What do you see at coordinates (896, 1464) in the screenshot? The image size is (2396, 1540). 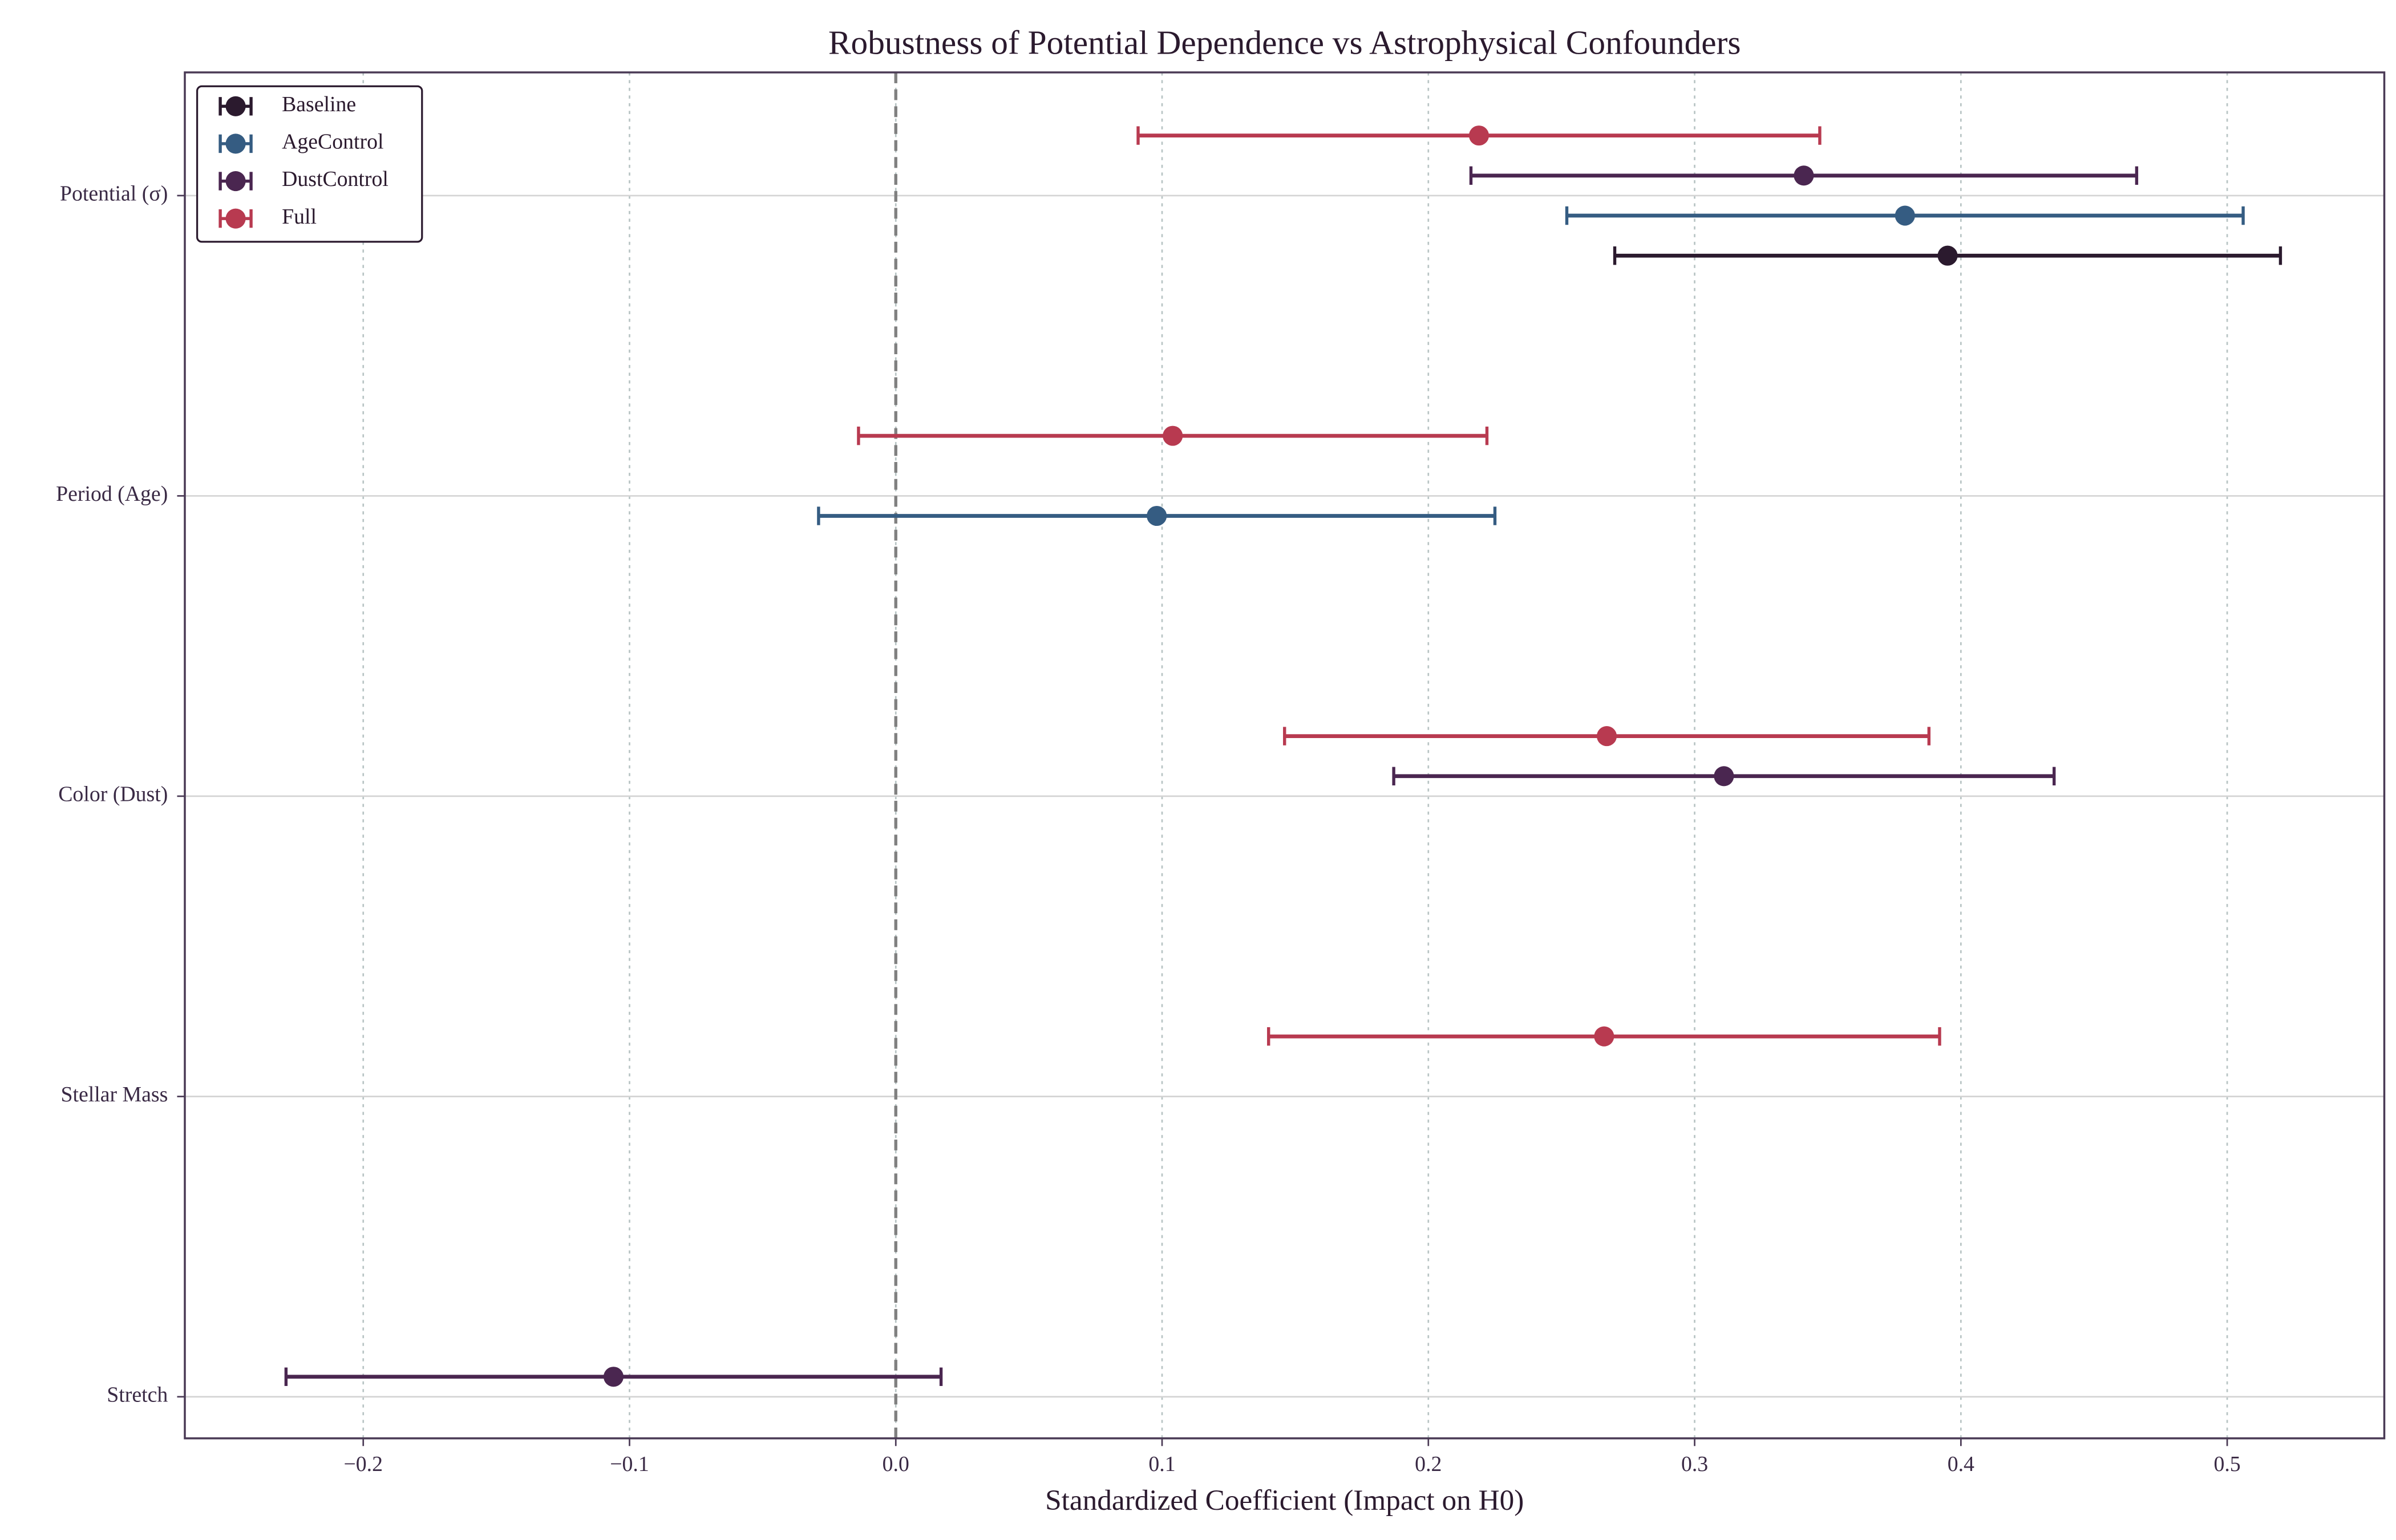 I see `x-tick-label: 0.0` at bounding box center [896, 1464].